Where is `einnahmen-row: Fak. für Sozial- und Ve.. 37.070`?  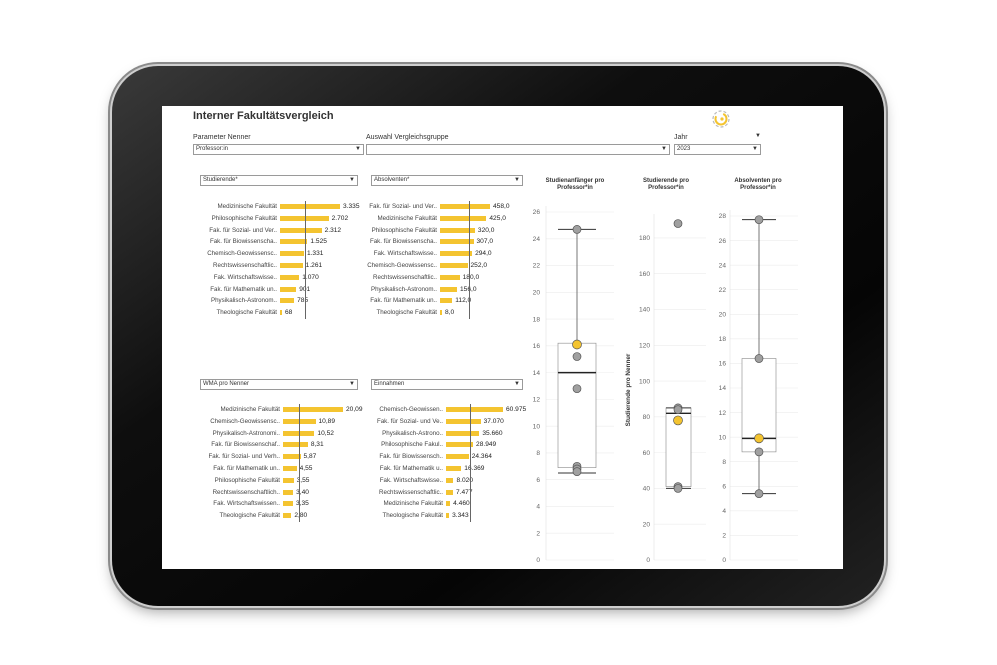
einnahmen-row: Fak. für Sozial- und Ve.. 37.070 is located at coordinates (440, 421).